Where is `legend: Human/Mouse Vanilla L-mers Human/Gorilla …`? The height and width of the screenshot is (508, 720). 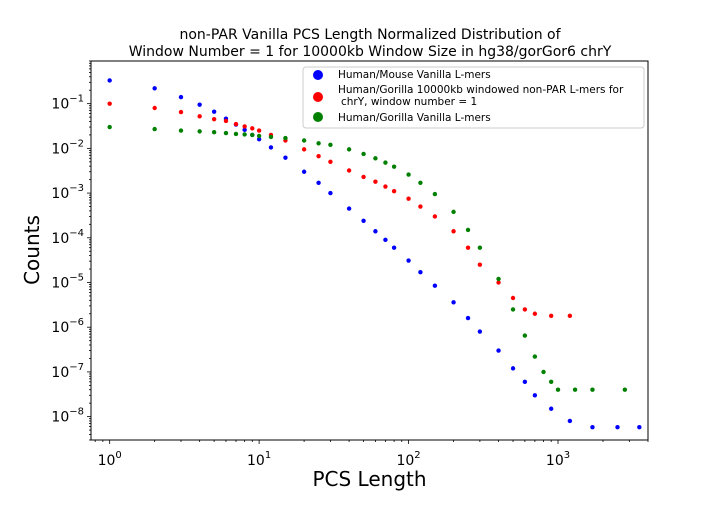
legend: Human/Mouse Vanilla L-mers Human/Gorilla … is located at coordinates (473, 97).